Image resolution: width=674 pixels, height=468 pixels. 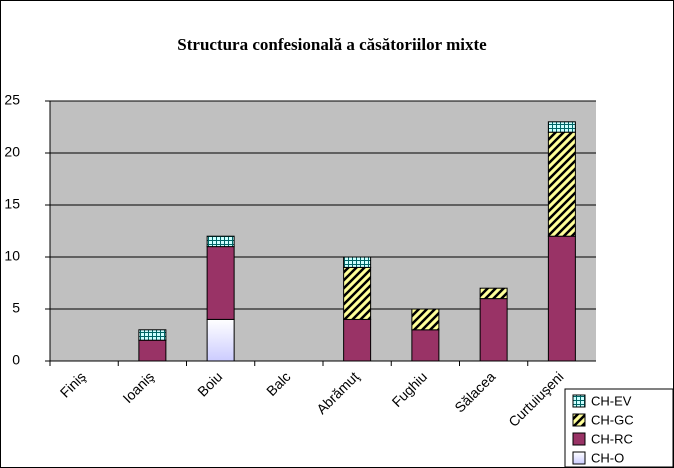 What do you see at coordinates (607, 457) in the screenshot?
I see `legend-label: CH-O` at bounding box center [607, 457].